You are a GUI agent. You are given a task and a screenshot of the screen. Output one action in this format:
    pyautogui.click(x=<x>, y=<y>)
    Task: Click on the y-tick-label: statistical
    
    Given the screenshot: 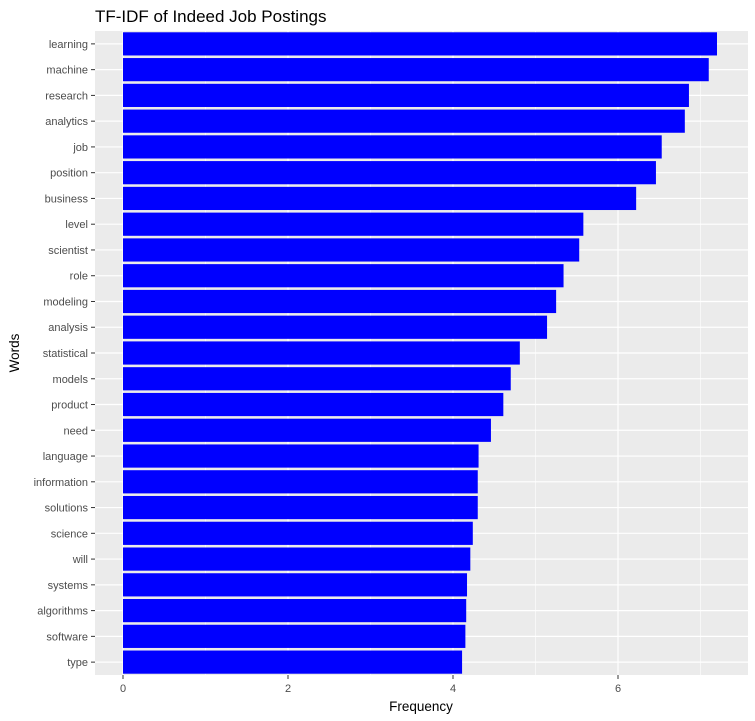 What is the action you would take?
    pyautogui.click(x=65, y=354)
    